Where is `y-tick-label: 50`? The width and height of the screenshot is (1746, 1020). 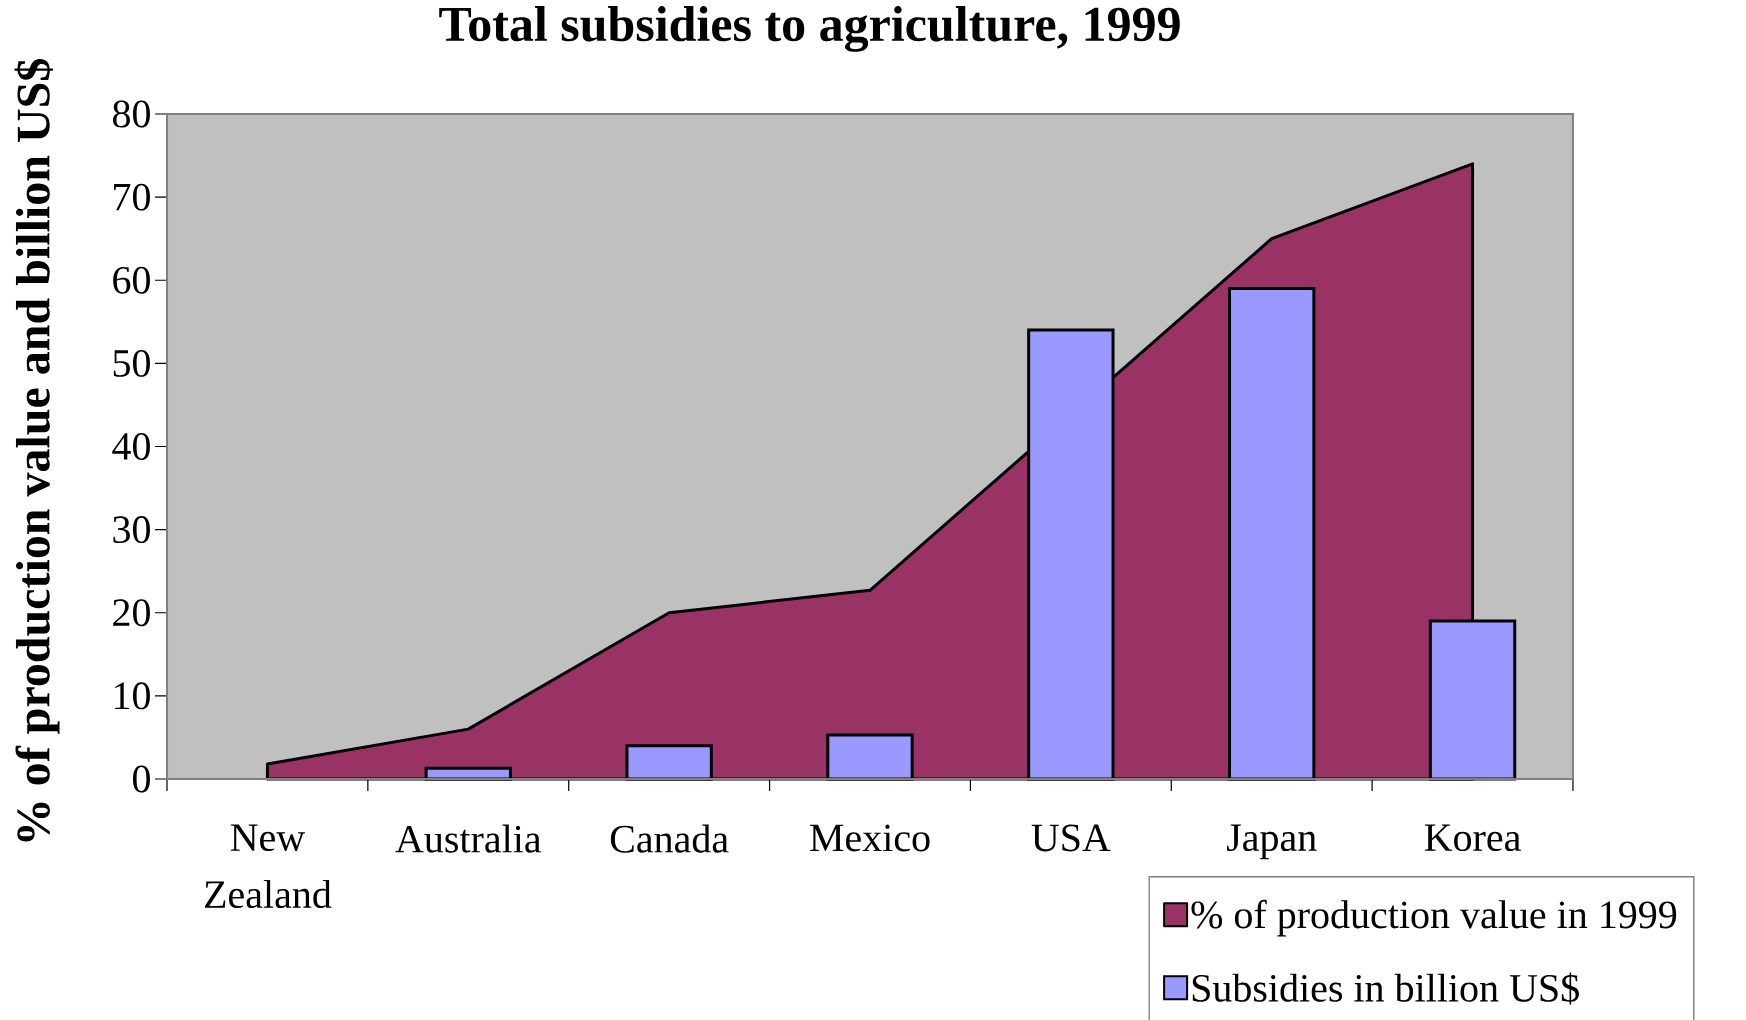 y-tick-label: 50 is located at coordinates (131, 363).